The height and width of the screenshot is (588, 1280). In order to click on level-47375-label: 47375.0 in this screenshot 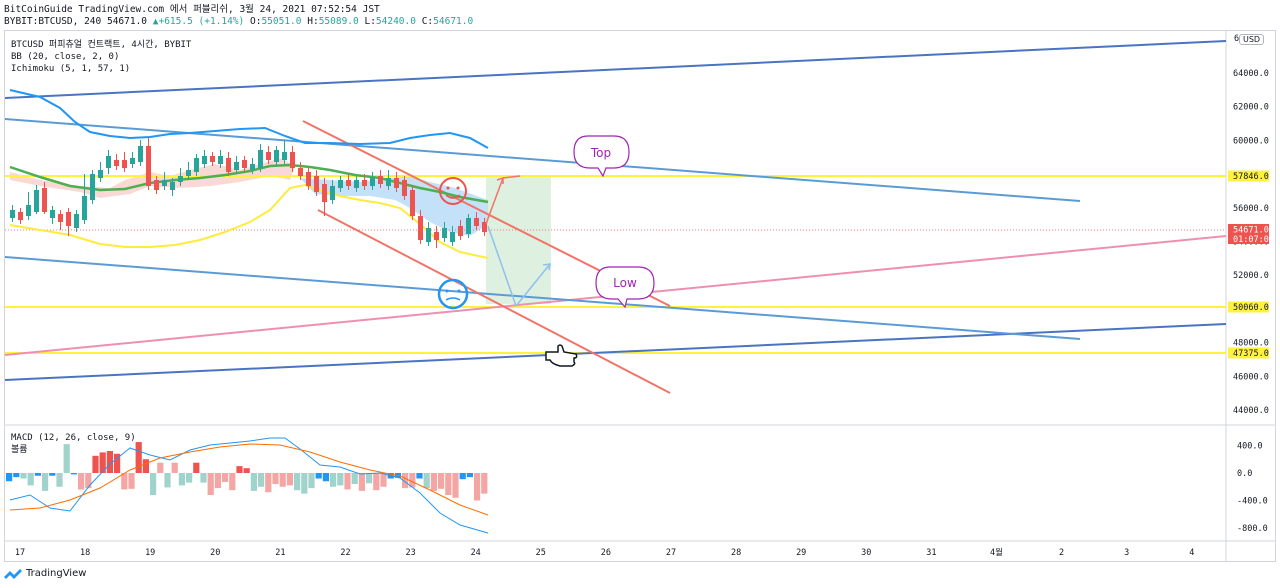, I will do `click(1251, 354)`.